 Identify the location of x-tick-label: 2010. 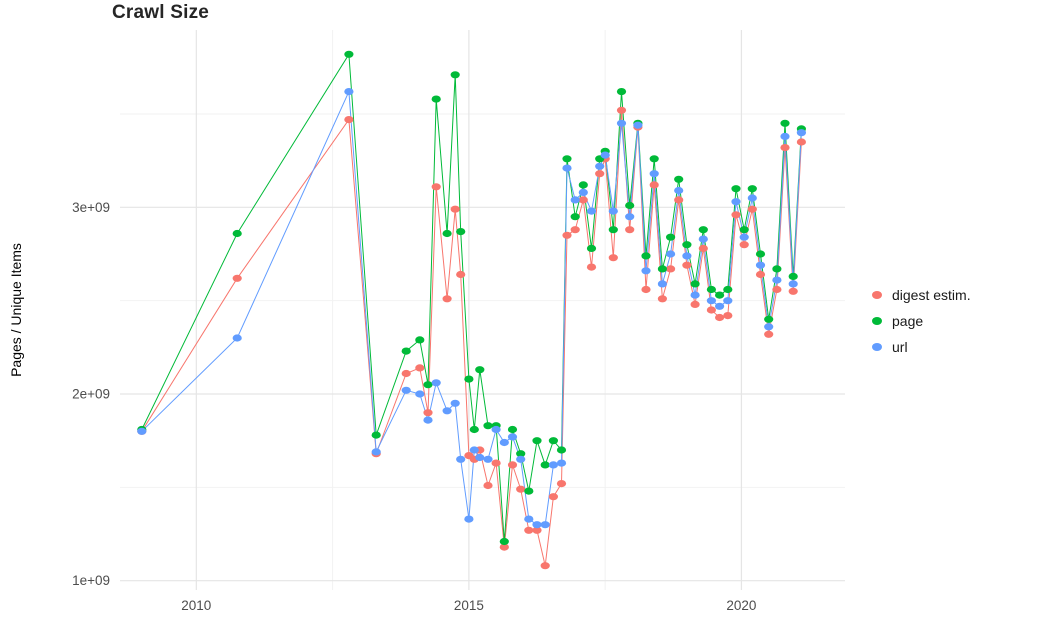
(196, 605).